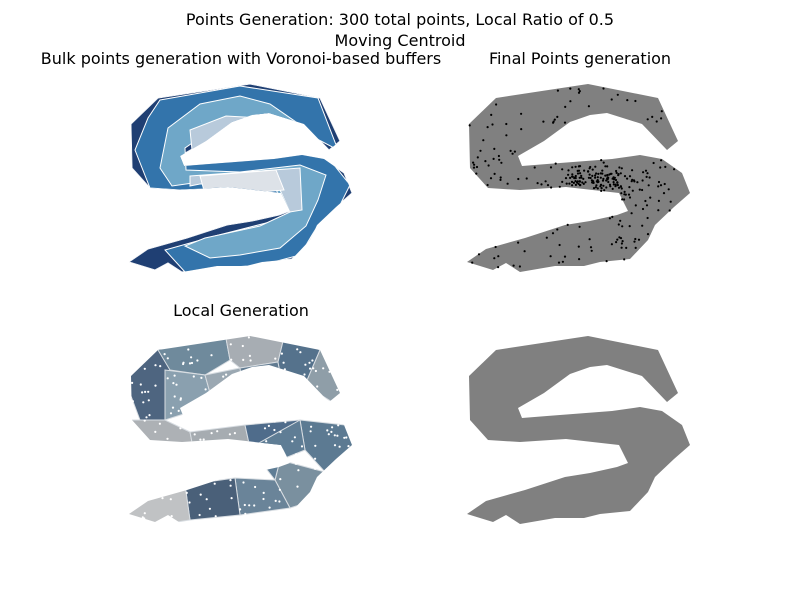 This screenshot has width=800, height=600. I want to click on outline-map, so click(578, 430).